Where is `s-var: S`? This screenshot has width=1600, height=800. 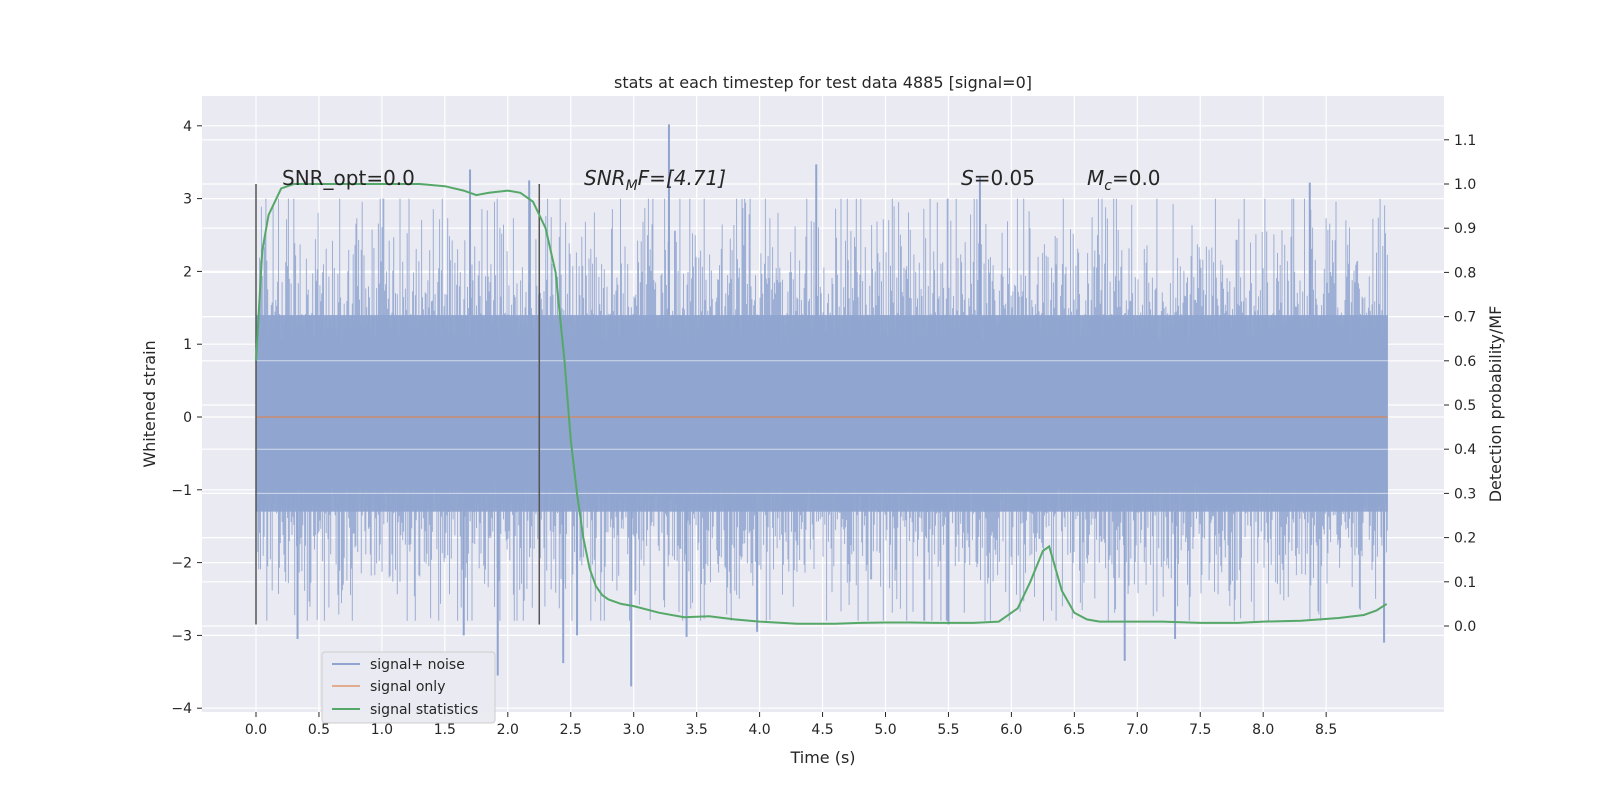
s-var: S is located at coordinates (967, 178).